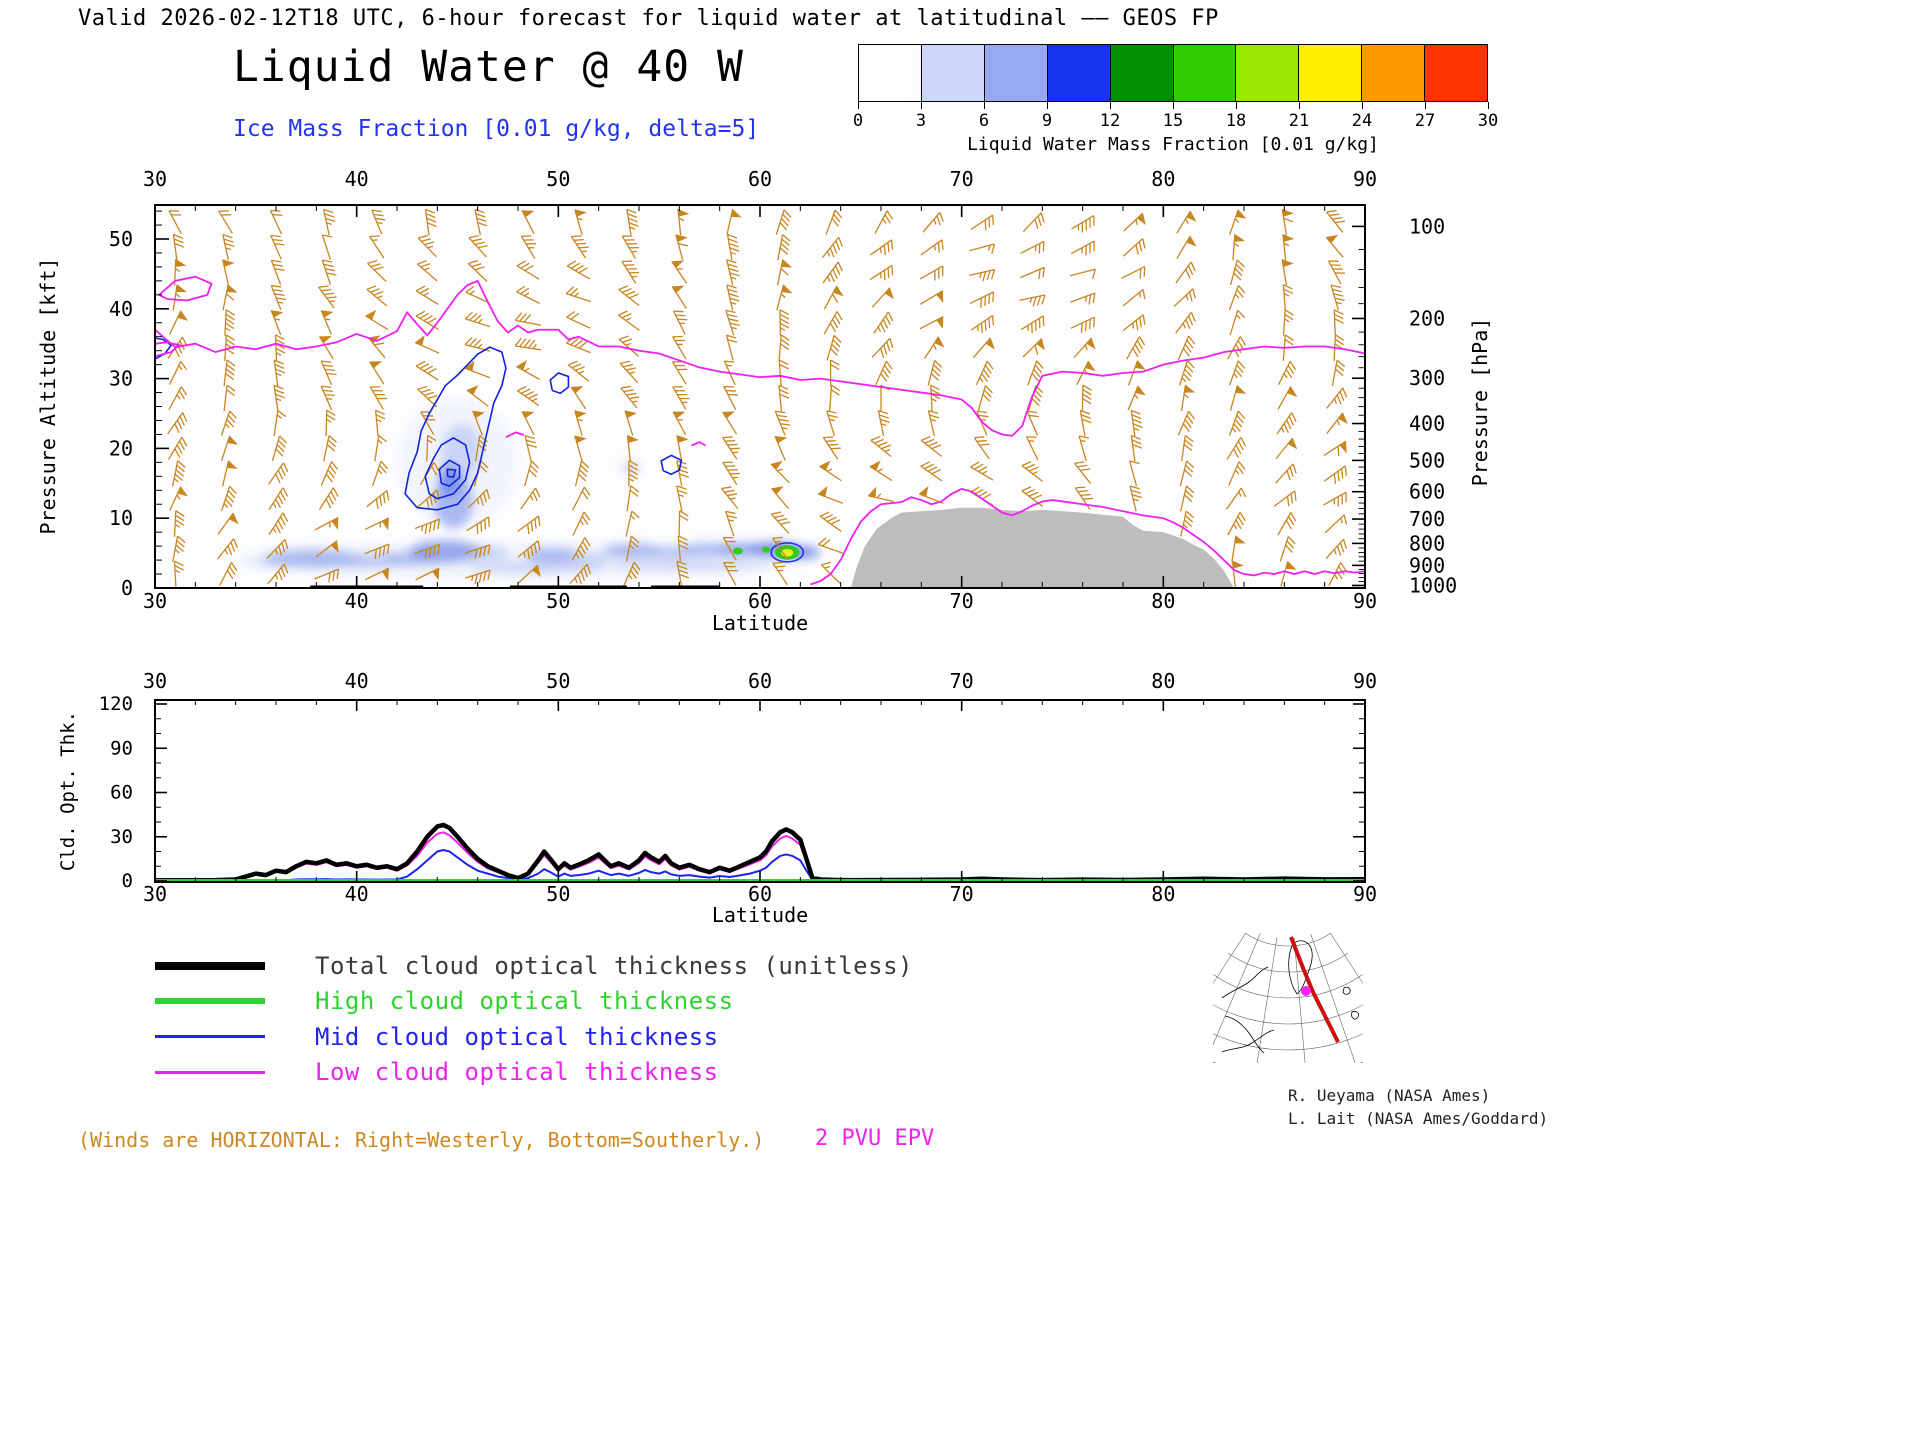 This screenshot has height=1440, width=1920. I want to click on cross-section-track, so click(1314, 989).